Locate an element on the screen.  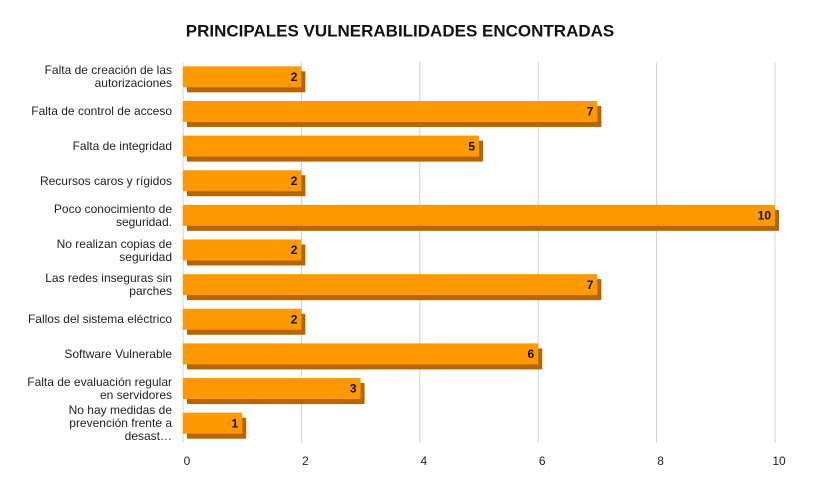
data-label: 3 is located at coordinates (353, 389).